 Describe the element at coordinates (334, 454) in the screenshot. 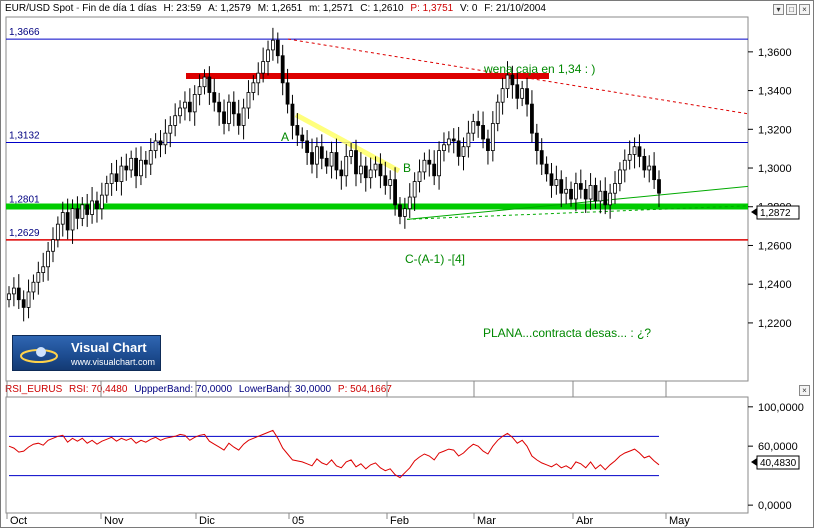

I see `rsi-line` at that location.